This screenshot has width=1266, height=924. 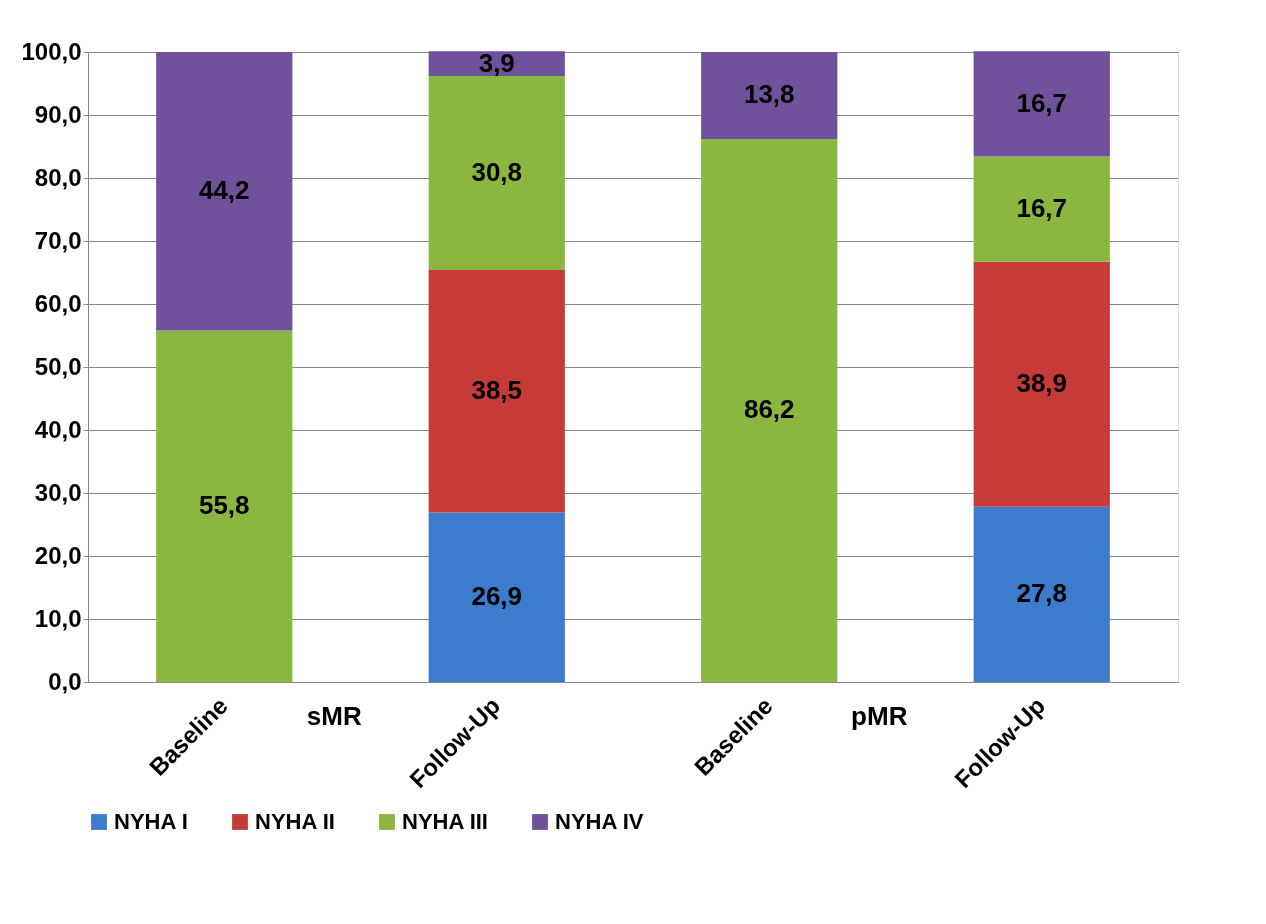 I want to click on data-label: 55,8, so click(x=224, y=505).